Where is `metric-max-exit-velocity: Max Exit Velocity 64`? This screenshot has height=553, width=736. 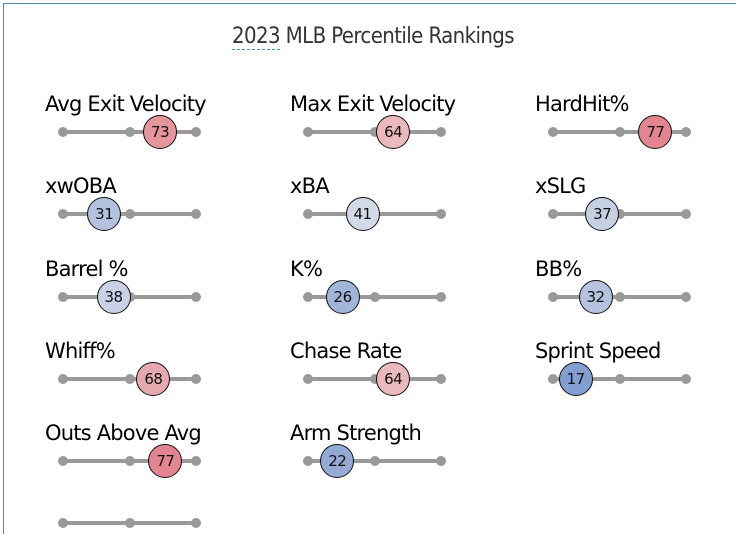 metric-max-exit-velocity: Max Exit Velocity 64 is located at coordinates (390, 127).